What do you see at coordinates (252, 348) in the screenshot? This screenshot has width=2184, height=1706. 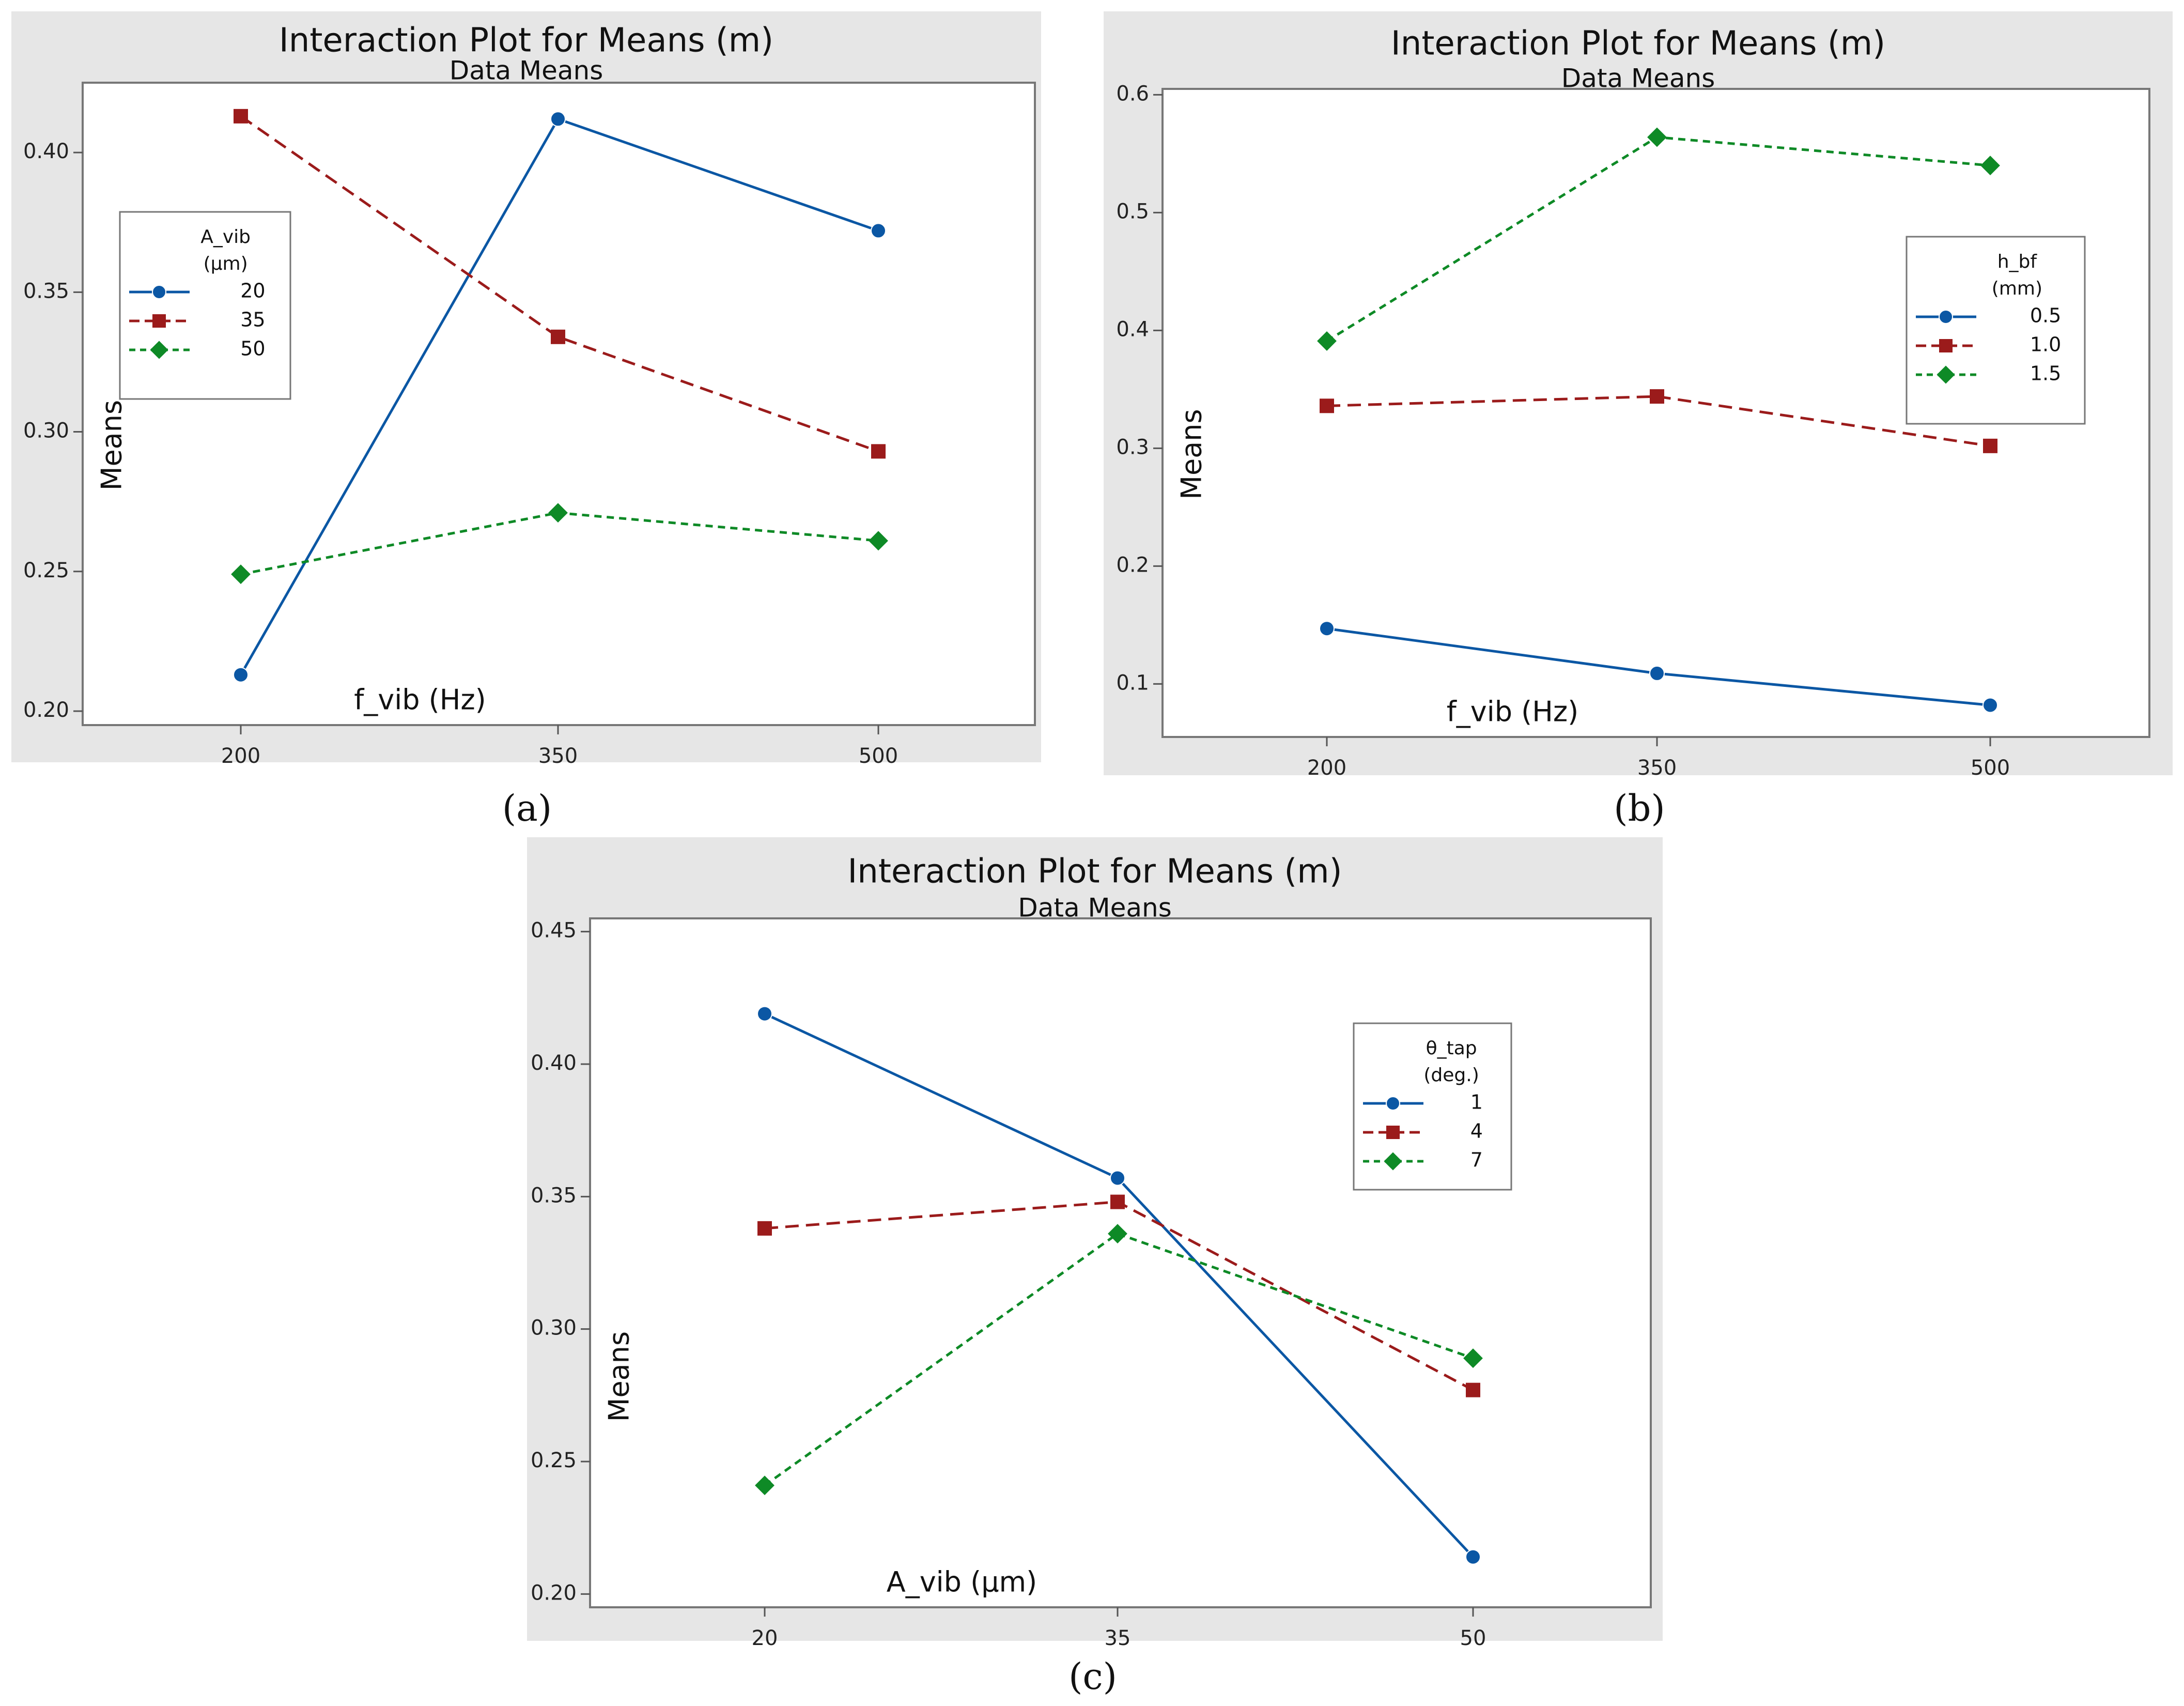 I see `legend-label-50: 50` at bounding box center [252, 348].